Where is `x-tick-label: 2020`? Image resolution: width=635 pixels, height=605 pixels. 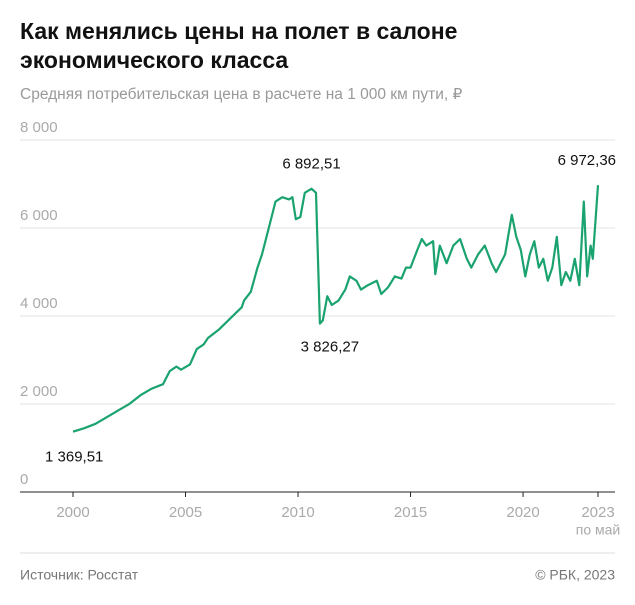 x-tick-label: 2020 is located at coordinates (522, 512).